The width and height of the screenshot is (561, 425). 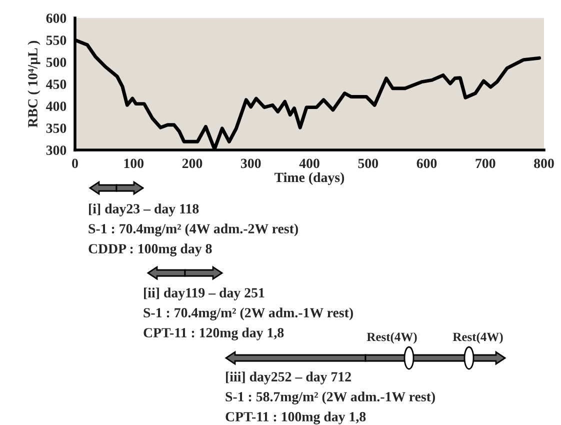 What do you see at coordinates (309, 163) in the screenshot?
I see `x-tick-label: 400` at bounding box center [309, 163].